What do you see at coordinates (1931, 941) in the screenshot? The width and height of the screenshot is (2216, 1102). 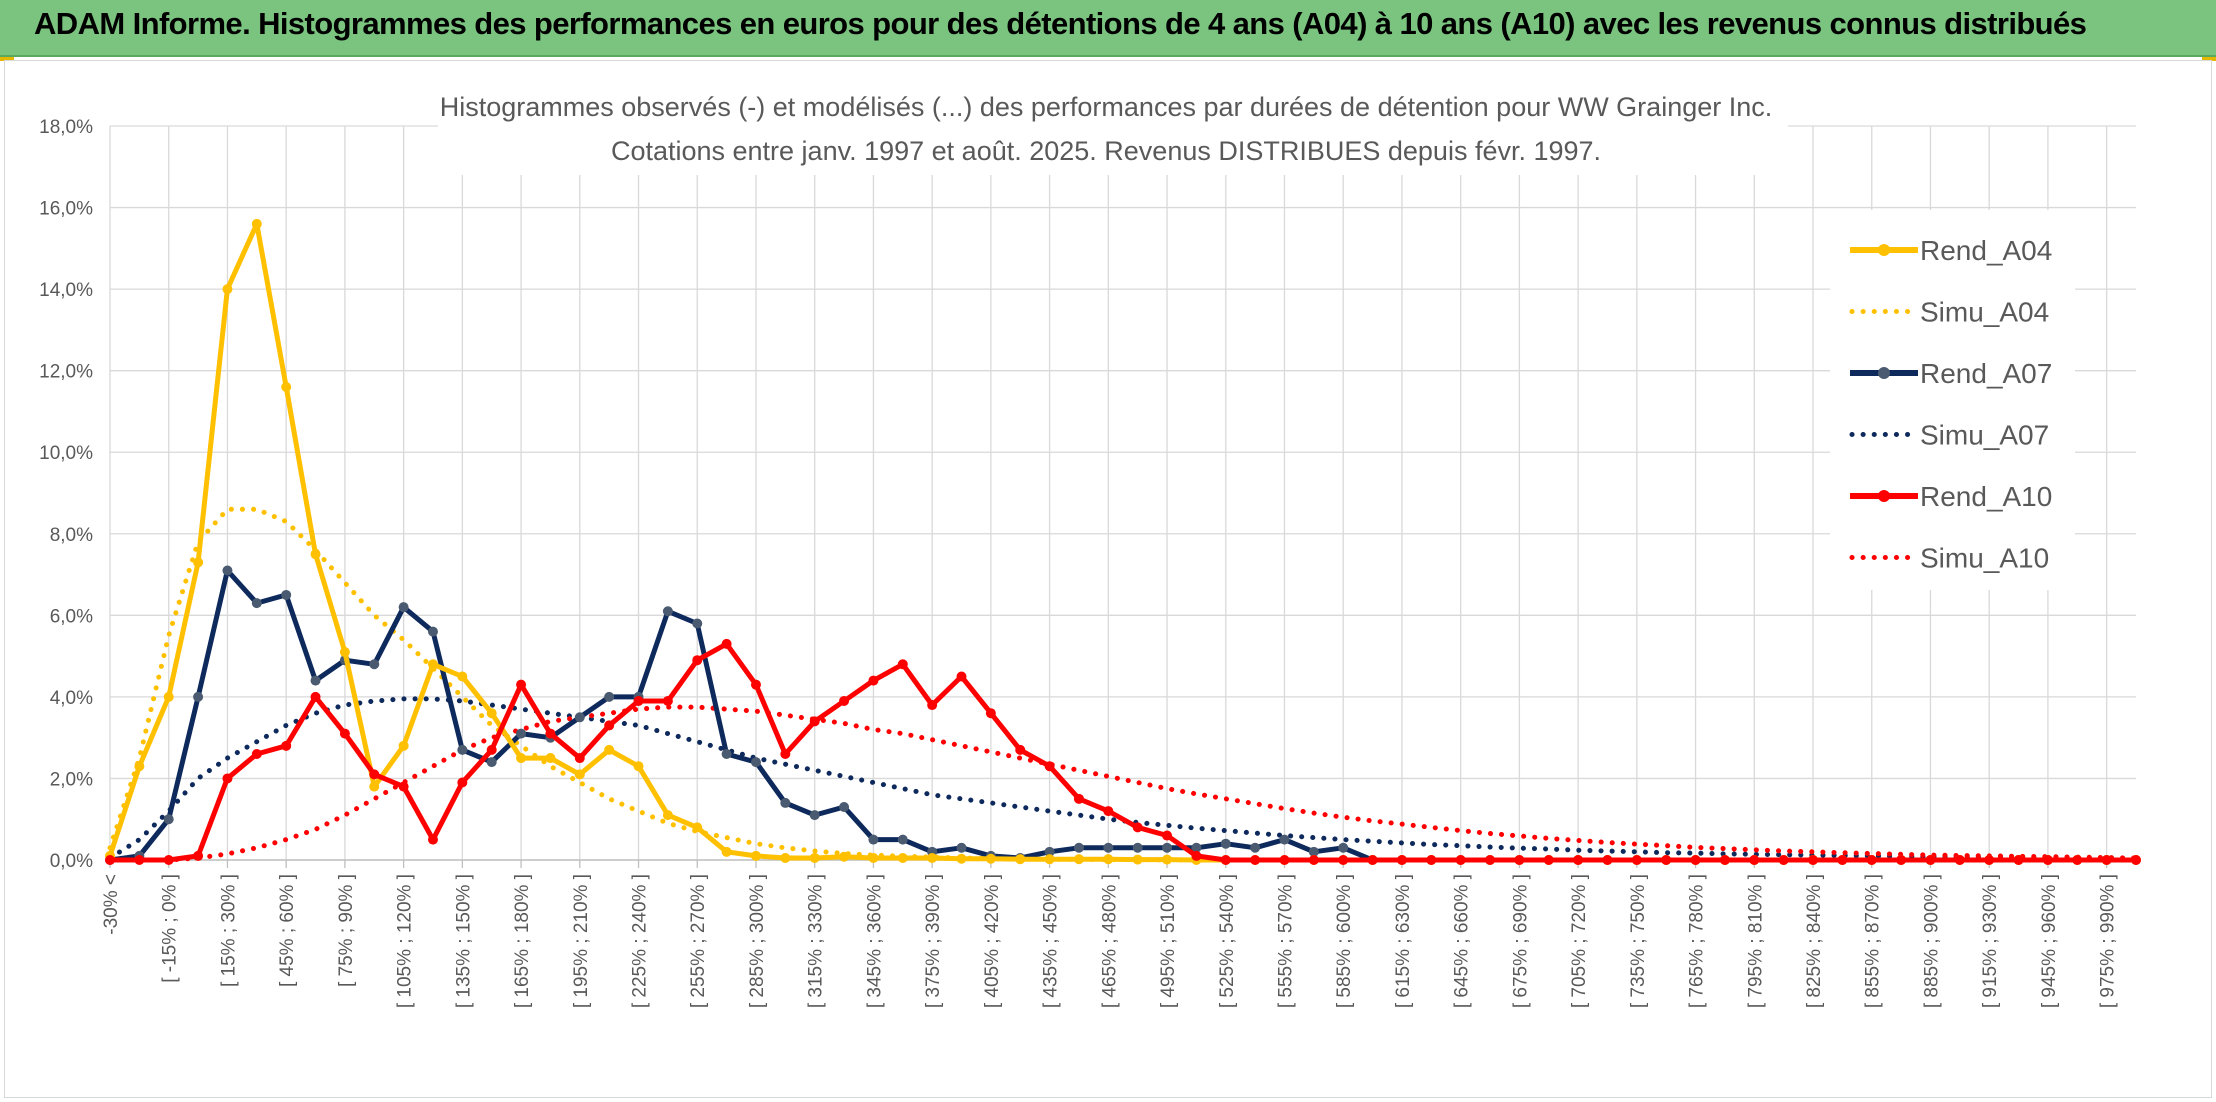 I see `x-tick-label: [ 885% ; 900% ]` at bounding box center [1931, 941].